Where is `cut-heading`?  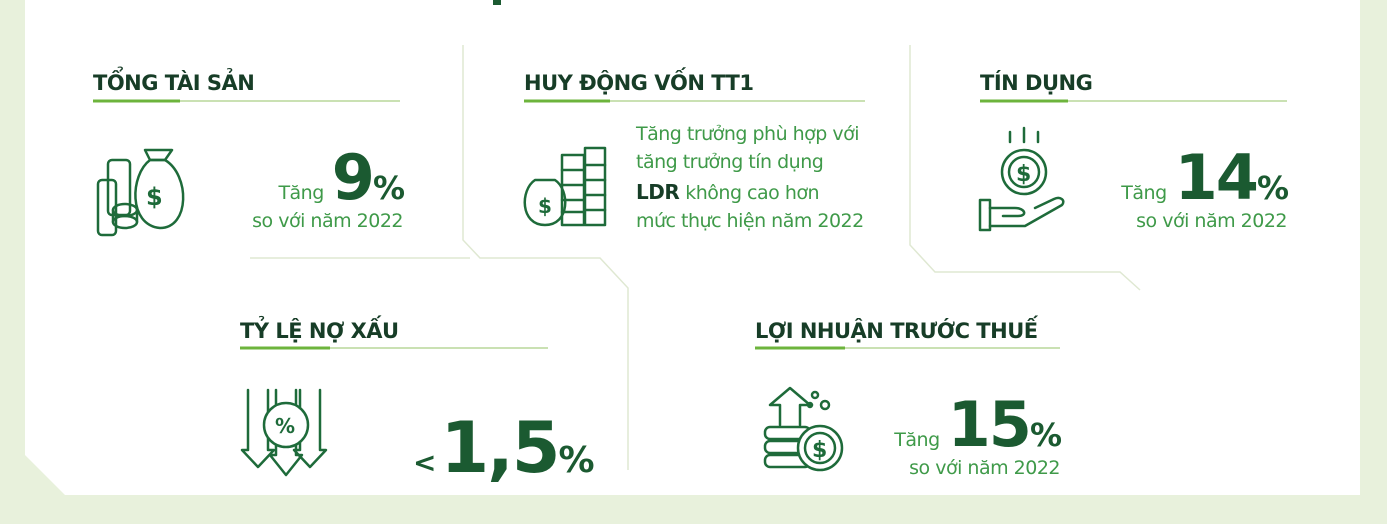
cut-heading is located at coordinates (497, 2).